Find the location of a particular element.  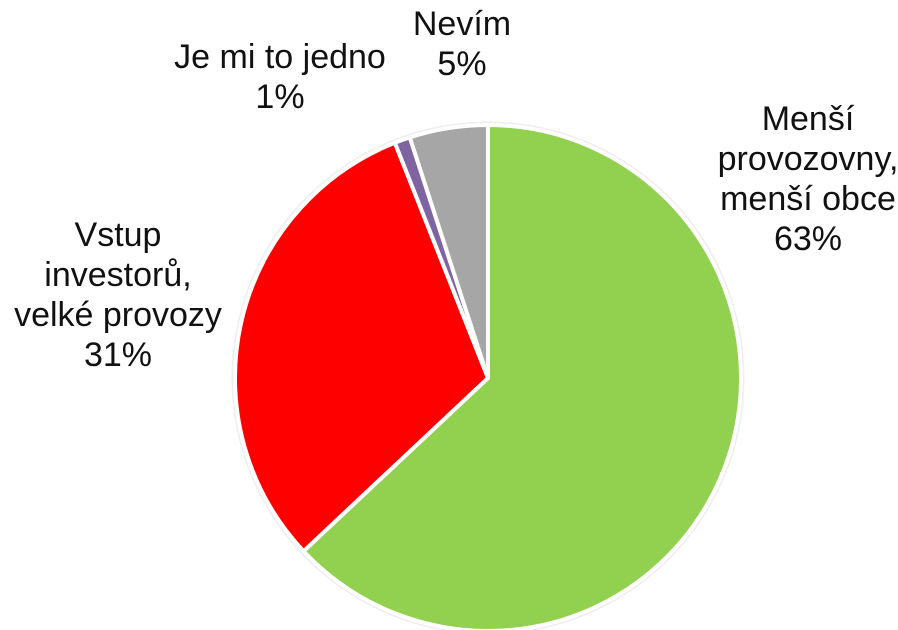

slice-category-label: provozovny, is located at coordinates (808, 159).